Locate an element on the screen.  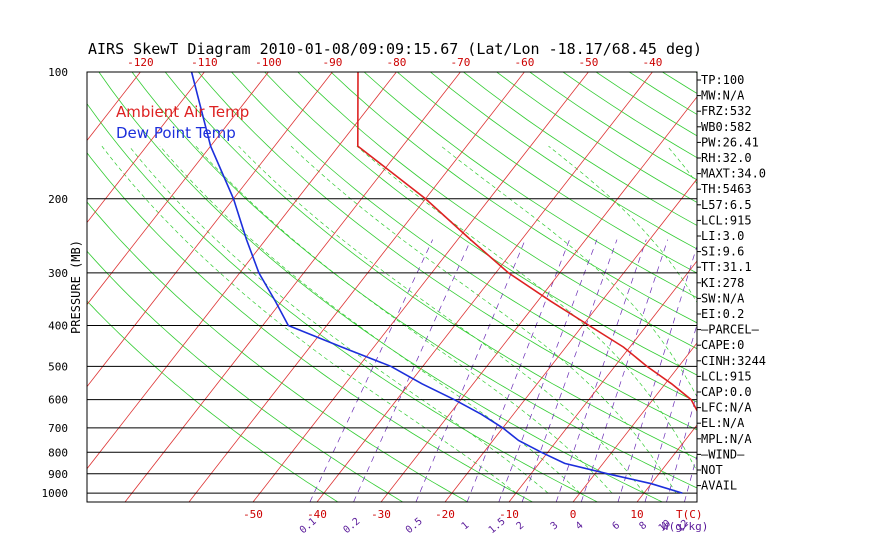
bottom-temperature-tick-labels: -50 -40 -30 -20 -10 0 10 is located at coordinates (443, 514).